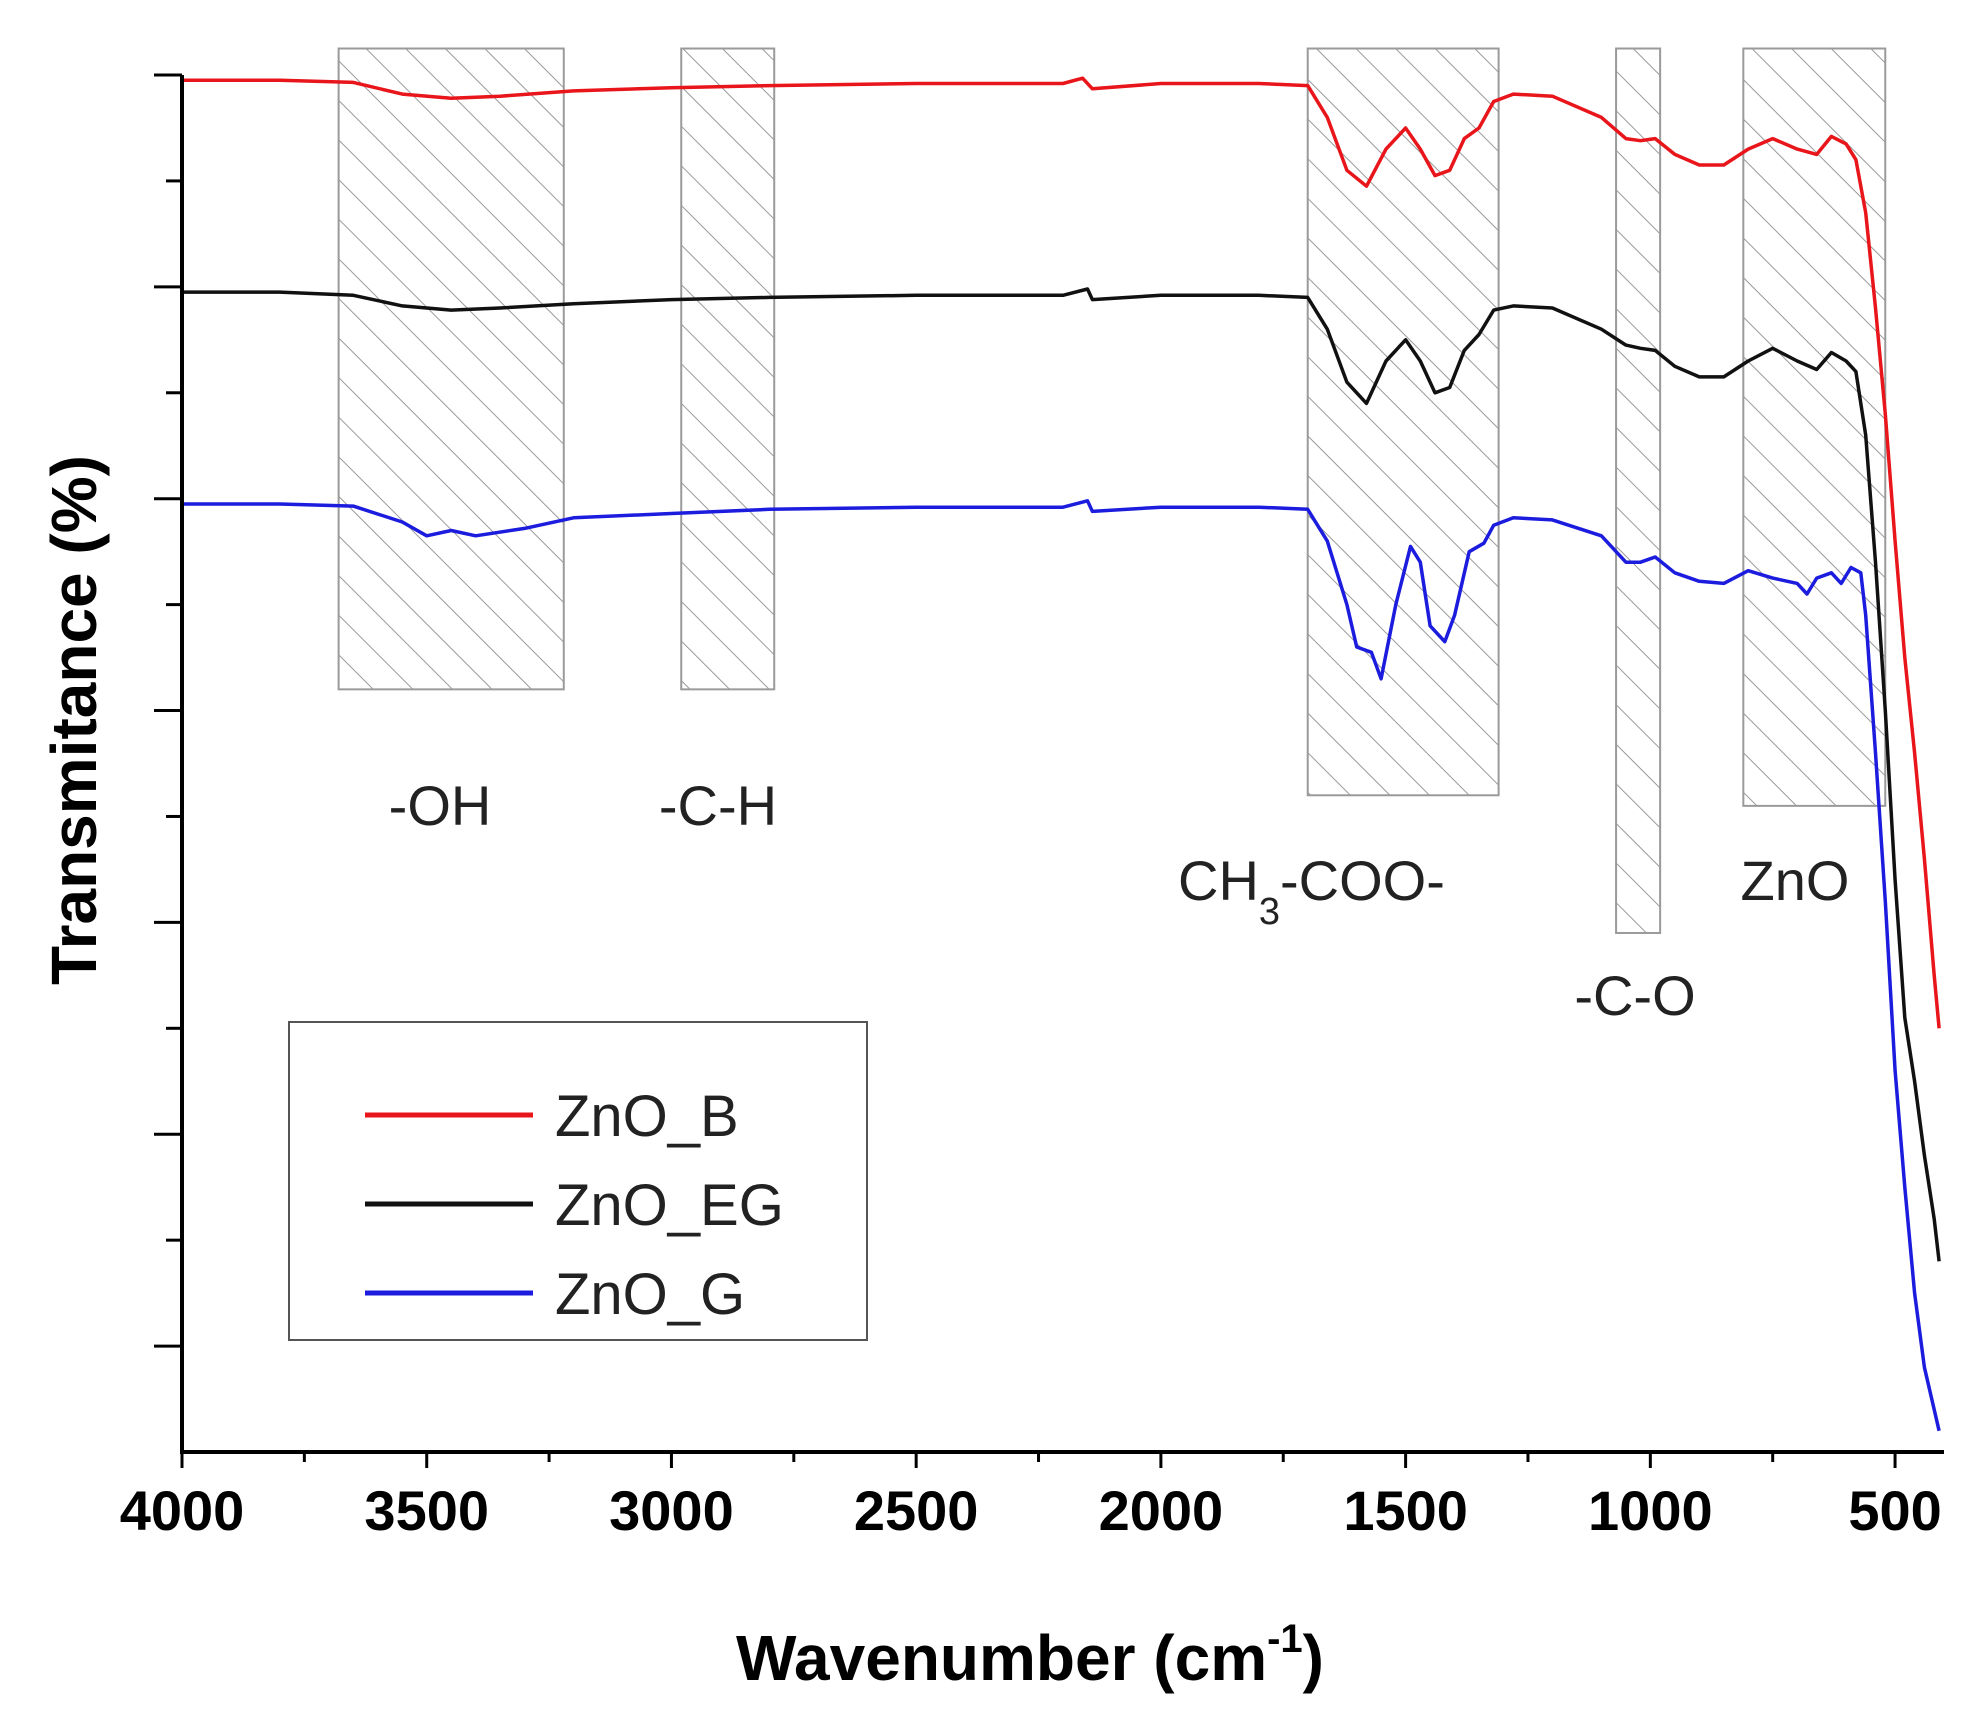  What do you see at coordinates (1119, 900) in the screenshot?
I see `band-labels: -OH -C-H CH3-COO- -C-O ZnO` at bounding box center [1119, 900].